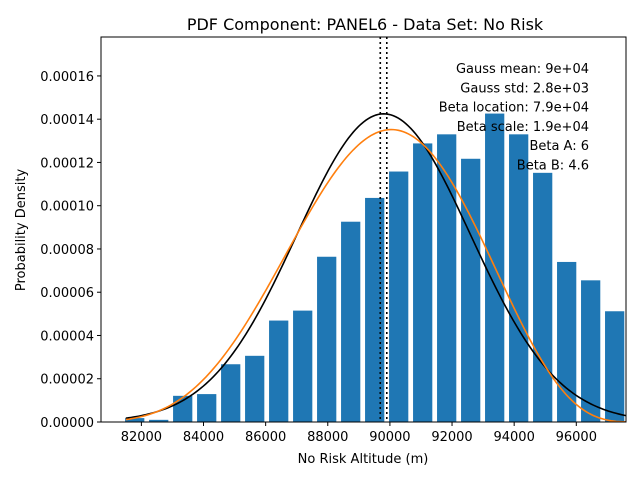 The width and height of the screenshot is (640, 480). What do you see at coordinates (389, 437) in the screenshot?
I see `x-tick-label: 90000` at bounding box center [389, 437].